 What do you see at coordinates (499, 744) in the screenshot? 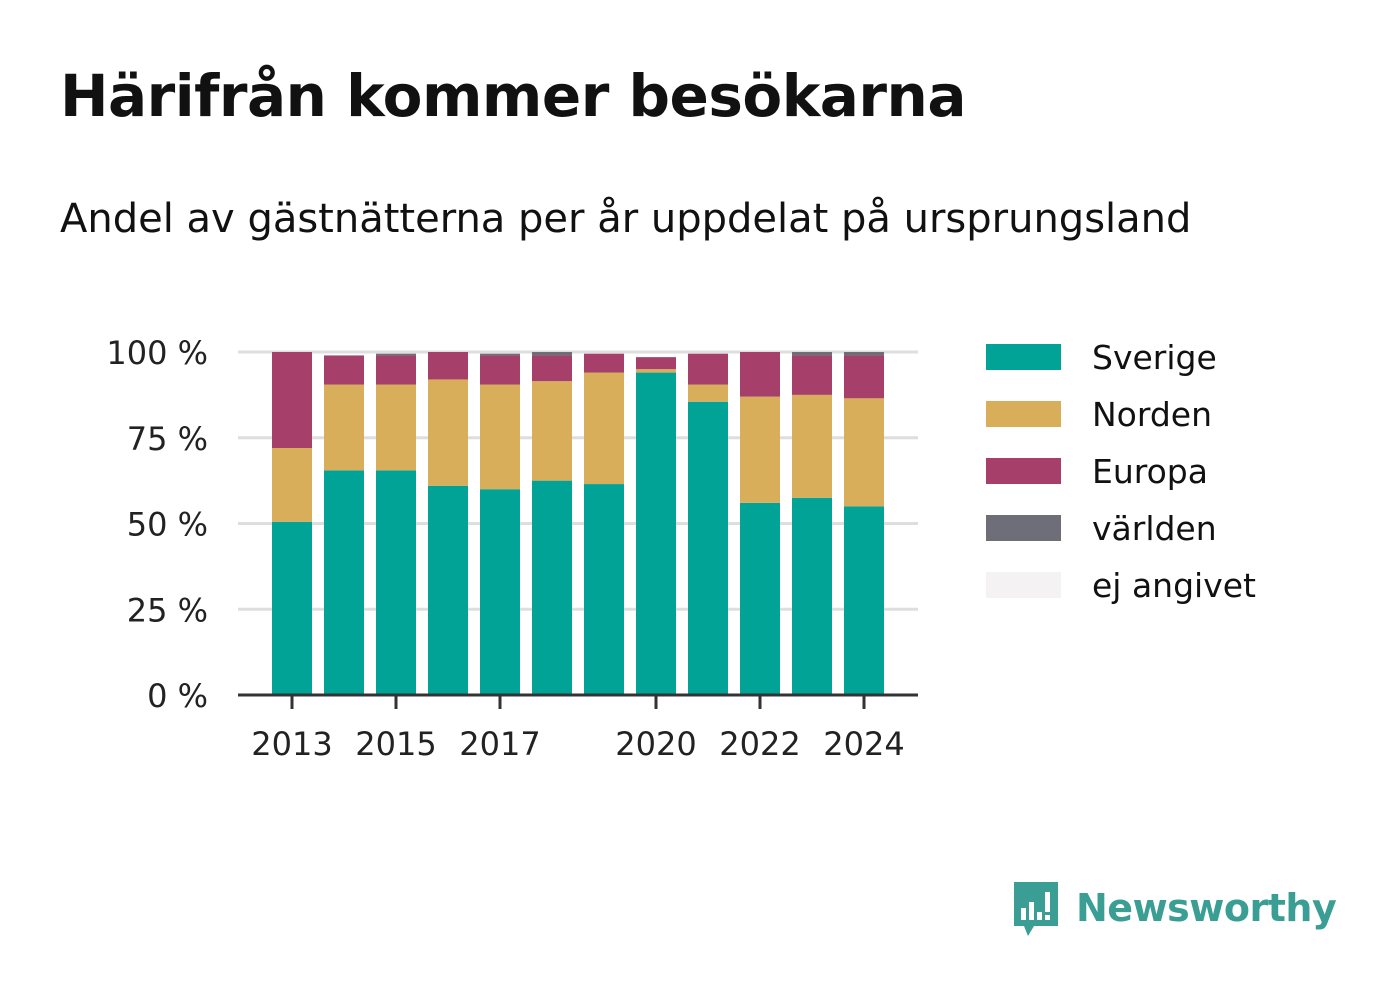
I see `x-tick-label: 2017` at bounding box center [499, 744].